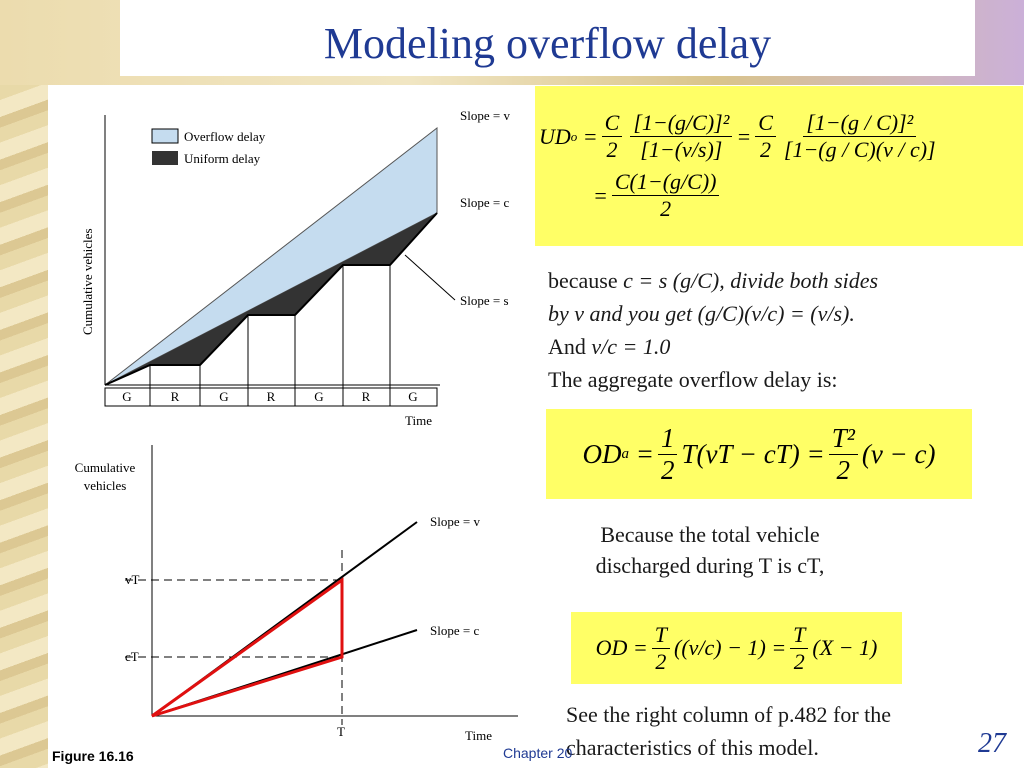  What do you see at coordinates (740, 453) in the screenshot?
I see `eq-text: T(vT − cT)` at bounding box center [740, 453].